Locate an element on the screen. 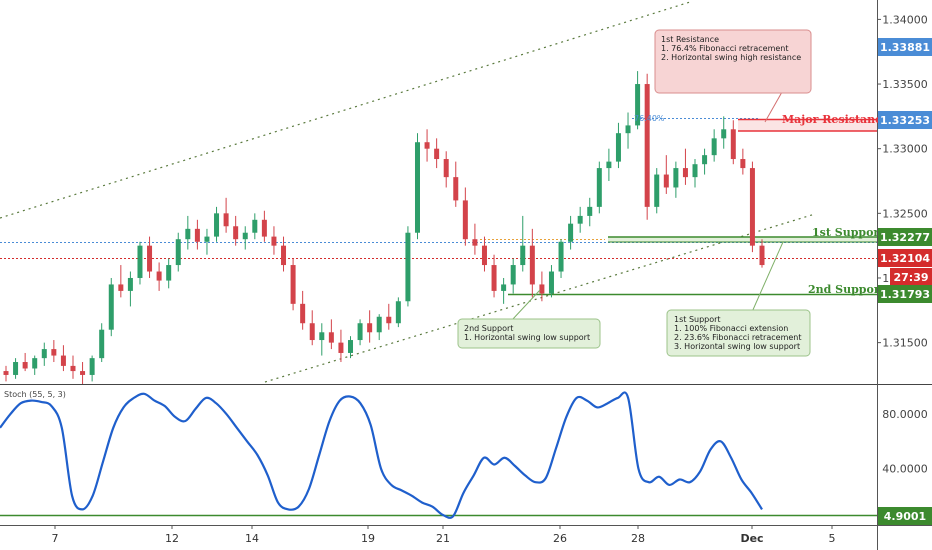 Image resolution: width=932 pixels, height=550 pixels. second-support-callout-line-1: 2nd Support is located at coordinates (488, 328).